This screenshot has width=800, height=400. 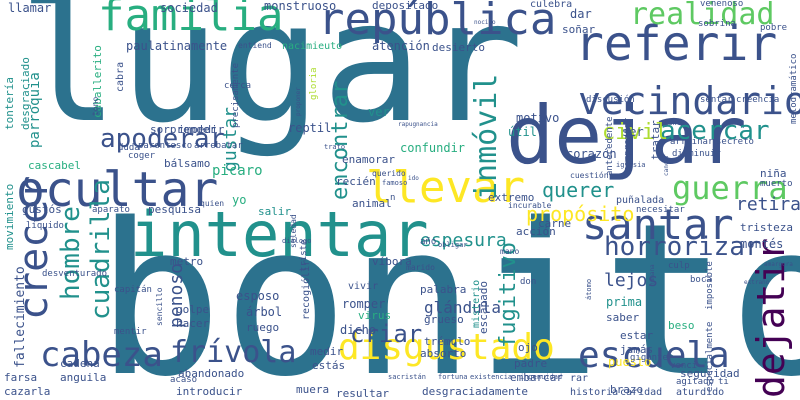 What do you see at coordinates (758, 100) in the screenshot?
I see `word-creencia: creencia` at bounding box center [758, 100].